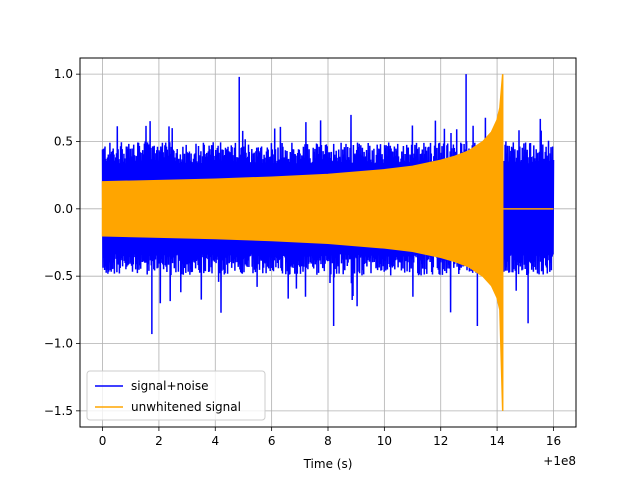 Image resolution: width=640 pixels, height=480 pixels. I want to click on x-offset-label: +1e8, so click(559, 461).